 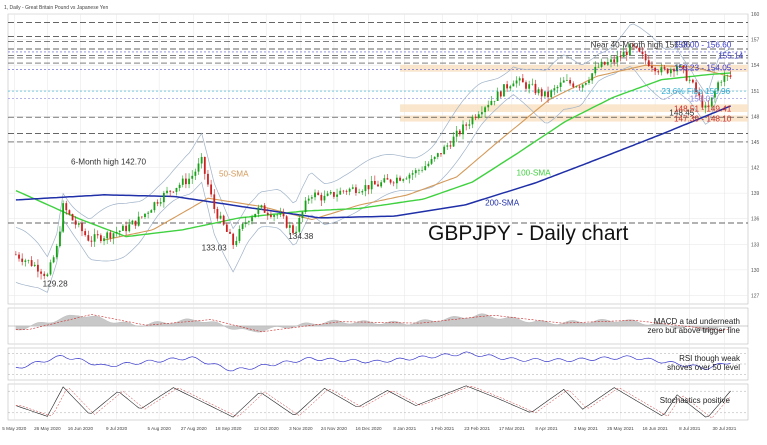 I want to click on pane-frame-stoch, so click(x=378, y=402).